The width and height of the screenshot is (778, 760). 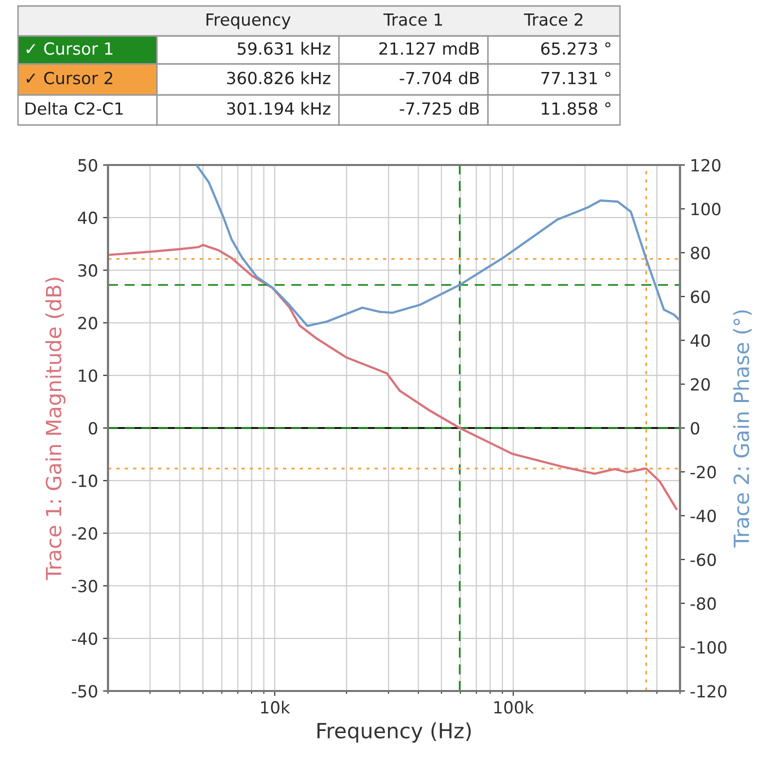 I want to click on text: -7.704 dB, so click(x=439, y=77).